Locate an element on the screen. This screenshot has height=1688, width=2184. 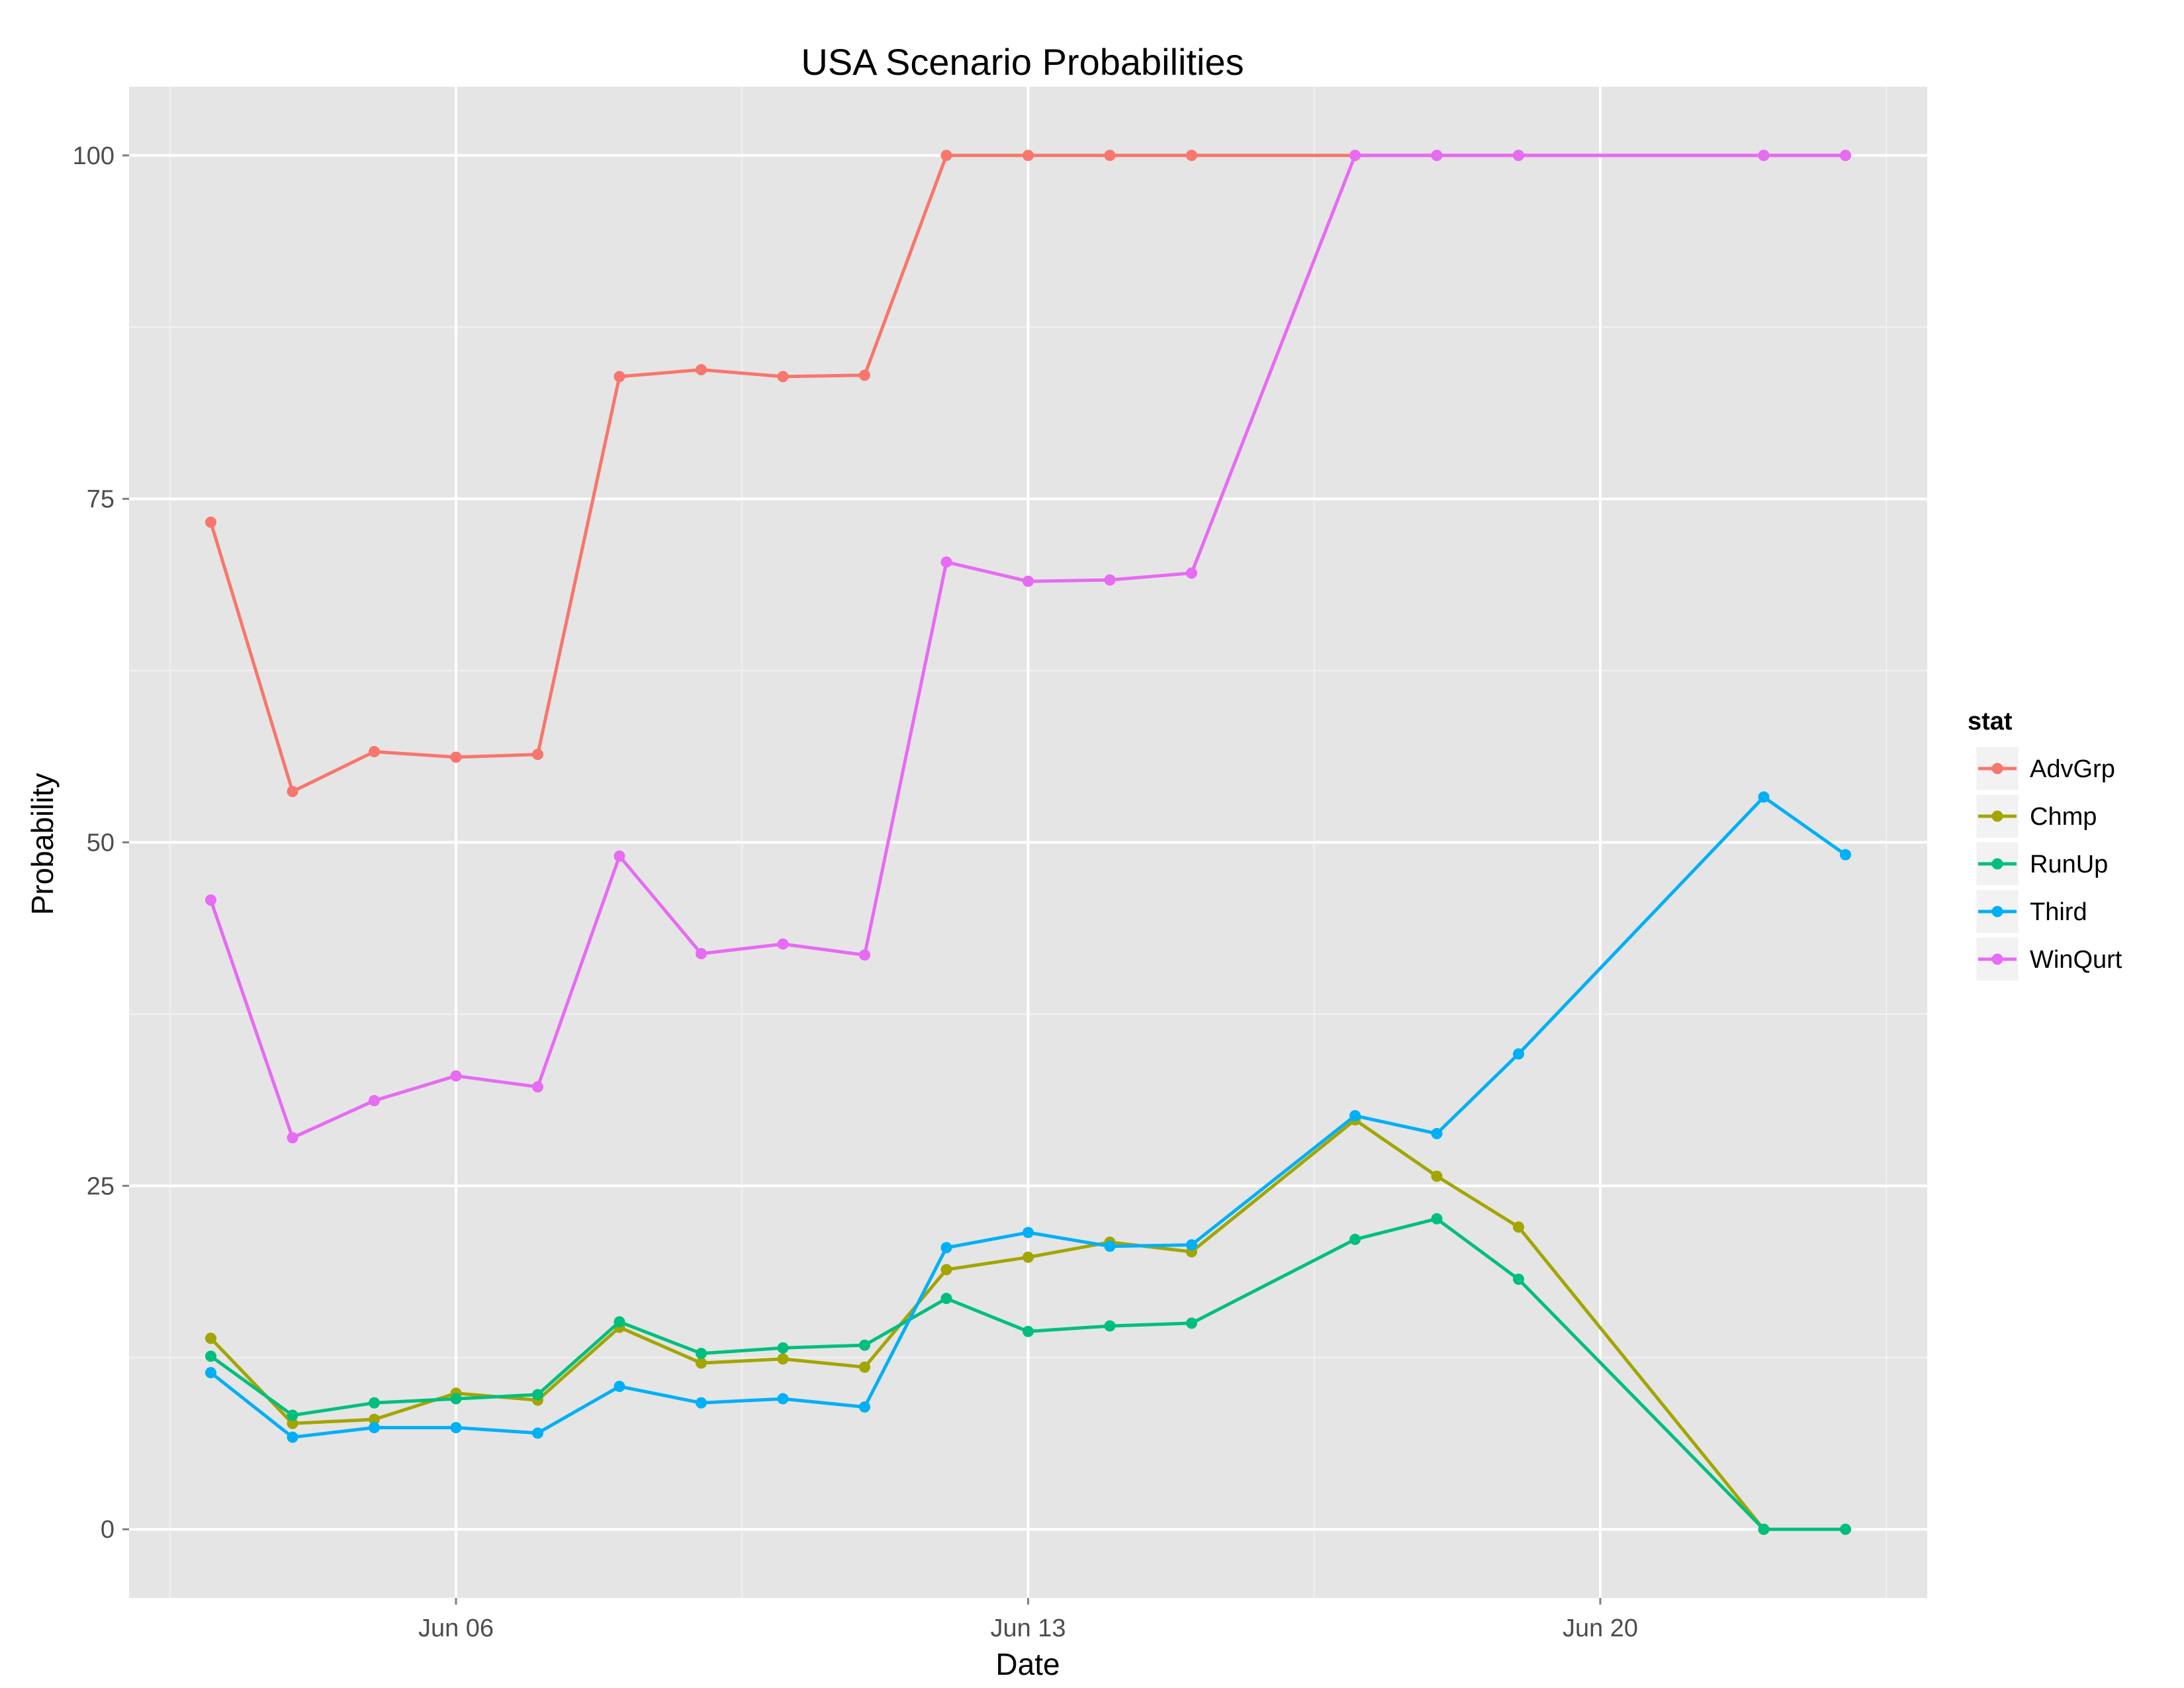
legend-title: stat is located at coordinates (1991, 721).